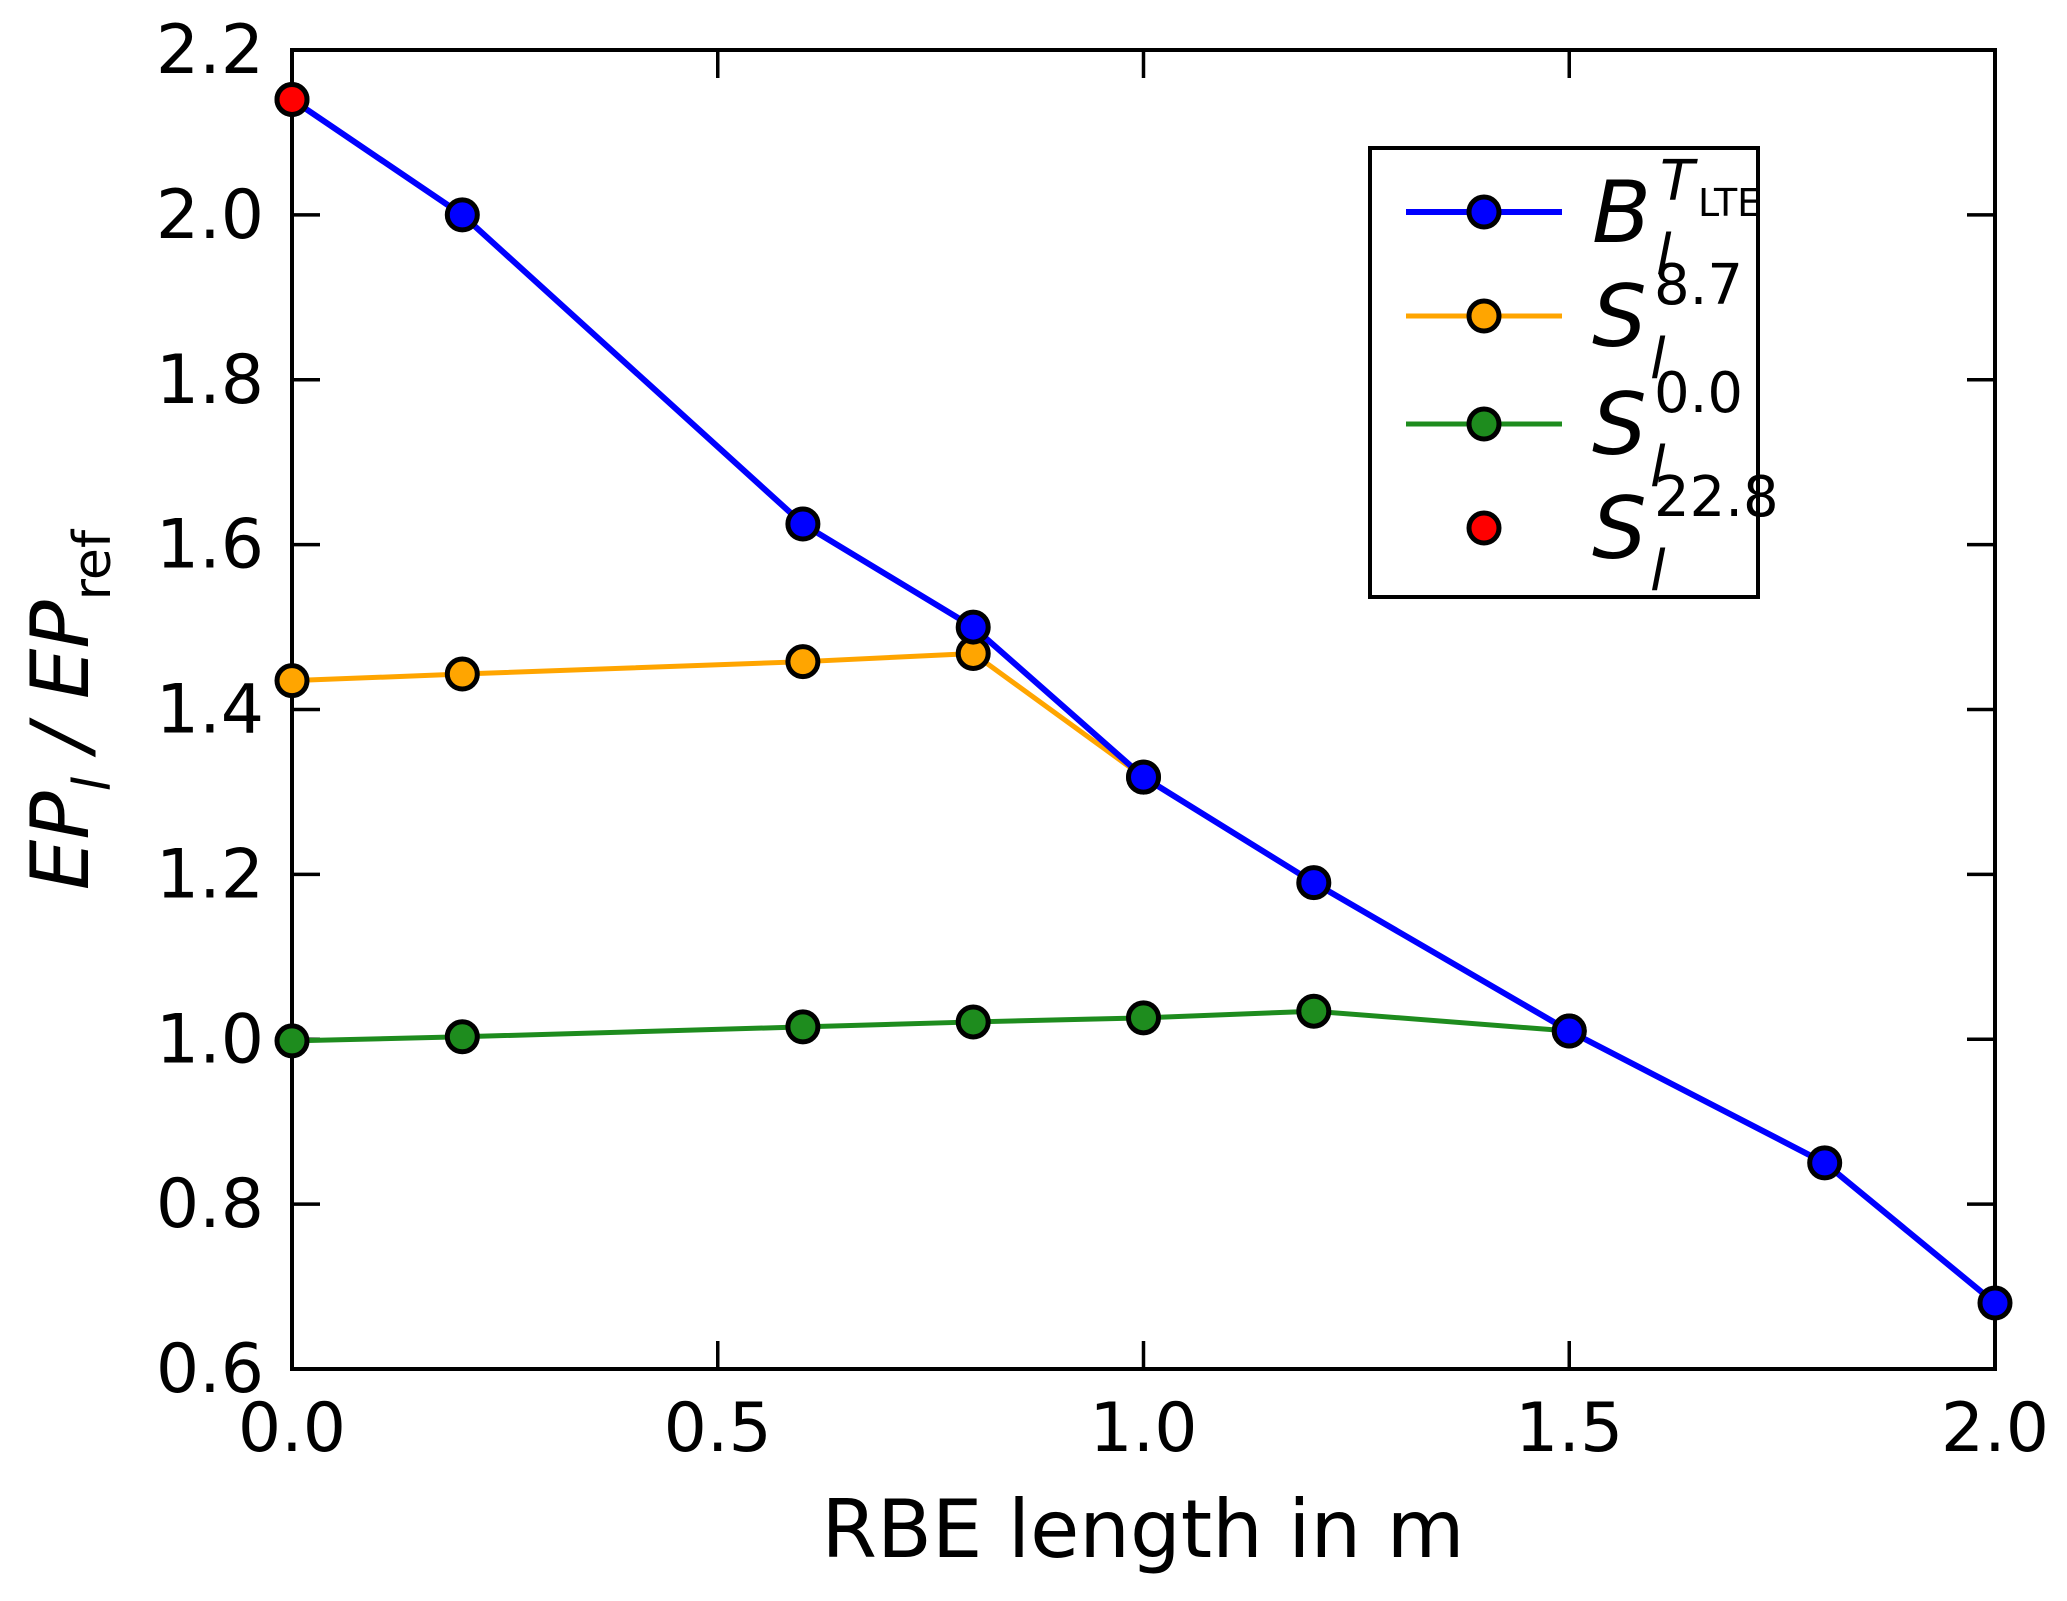  Describe the element at coordinates (1716, 497) in the screenshot. I see `legend-label-sup-S-22.8: 22.8` at that location.